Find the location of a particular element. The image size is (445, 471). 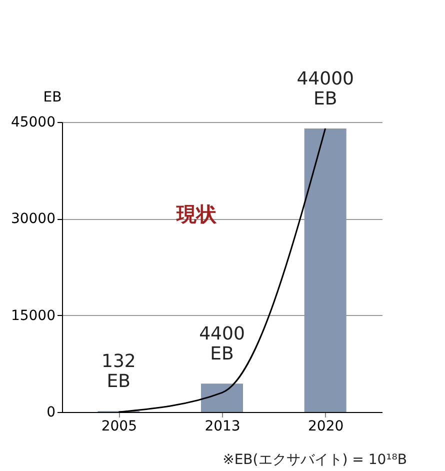

x-tick-label: 2005 is located at coordinates (119, 426).